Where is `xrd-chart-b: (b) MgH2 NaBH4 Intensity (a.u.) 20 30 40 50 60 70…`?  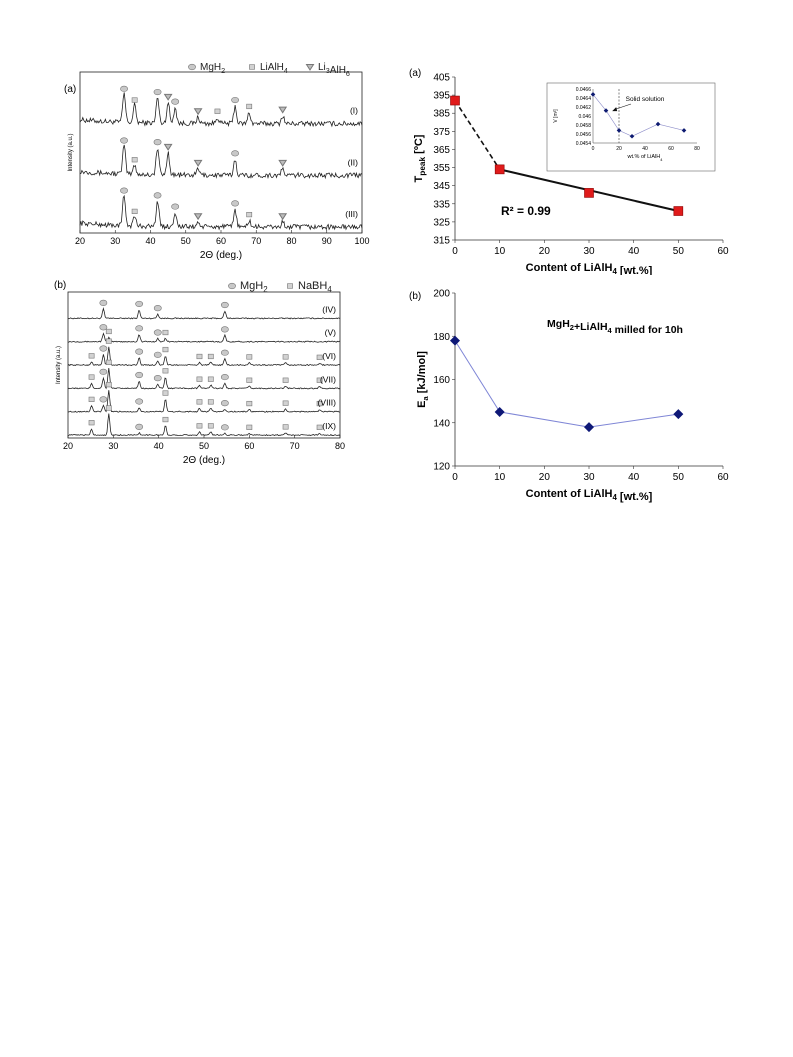
xrd-chart-b: (b) MgH2 NaBH4 Intensity (a.u.) 20 30 40 50 60 70… is located at coordinates (199, 373).